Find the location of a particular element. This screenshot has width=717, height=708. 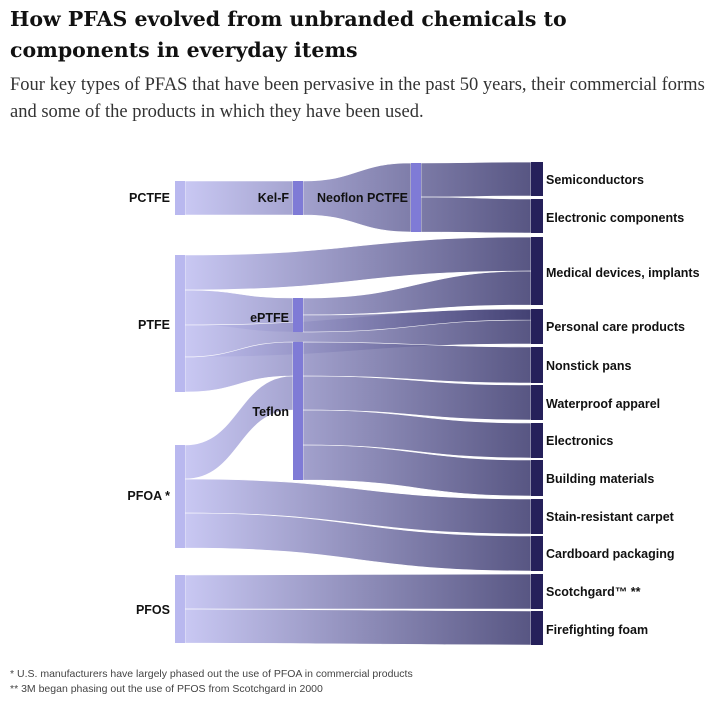

node-label-pfoa: PFOA * is located at coordinates (148, 496).